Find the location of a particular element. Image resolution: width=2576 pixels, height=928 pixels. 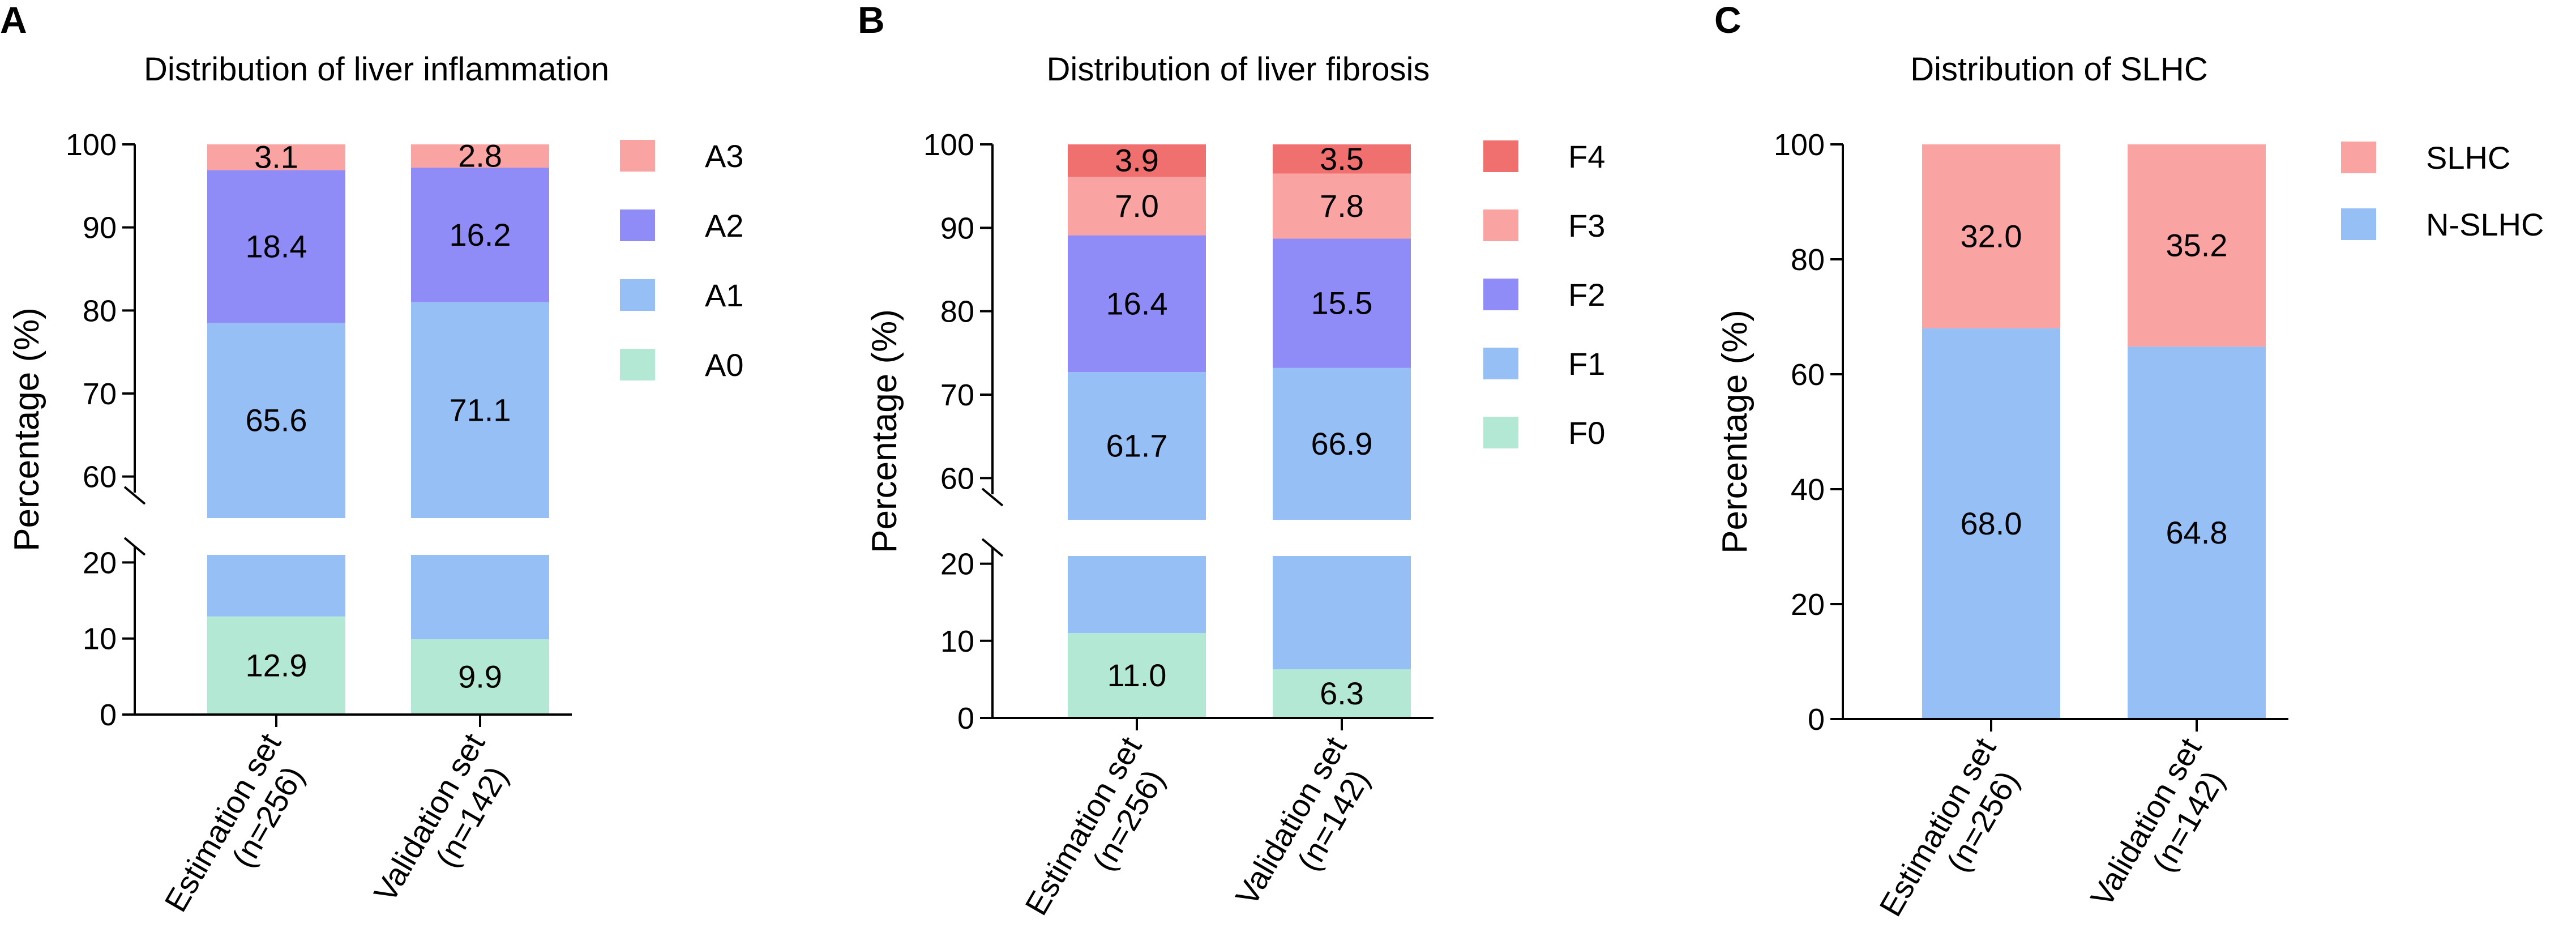

legend-swatch-slhc is located at coordinates (2358, 157).